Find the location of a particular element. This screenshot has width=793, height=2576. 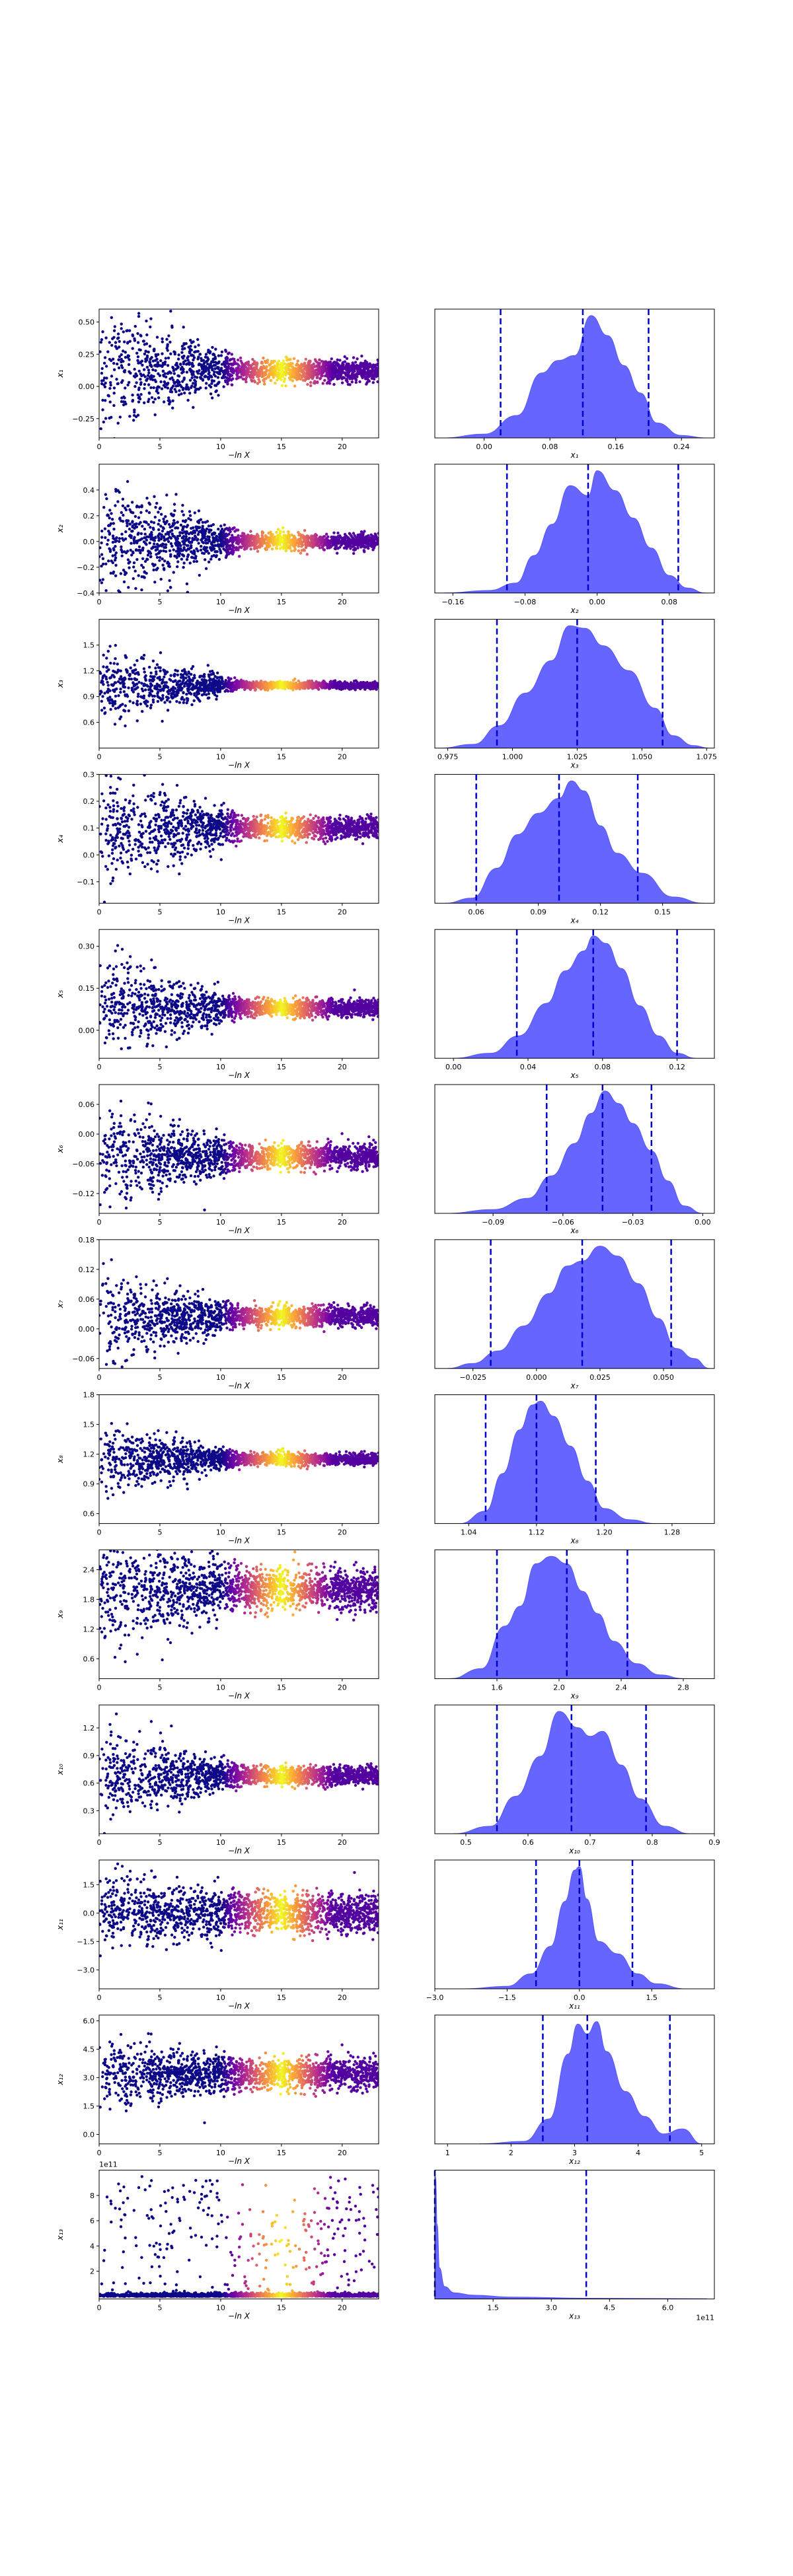

scatter-y-tick-label: 0.4 is located at coordinates (89, 490).